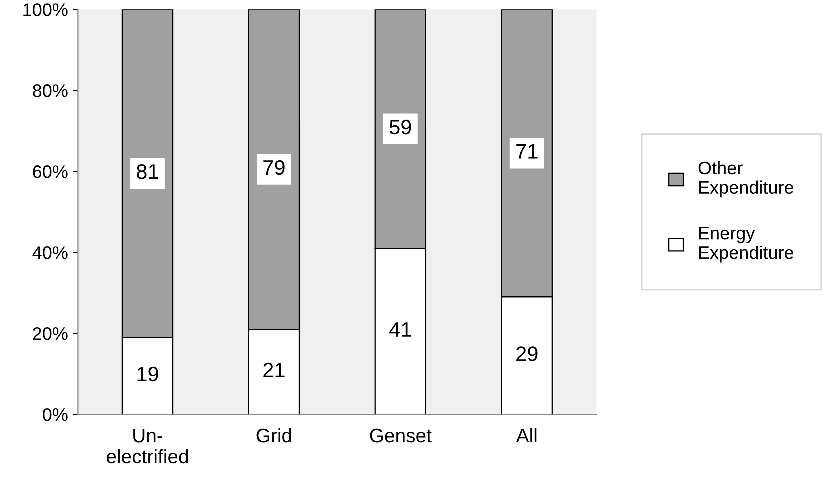 The image size is (823, 482). What do you see at coordinates (401, 329) in the screenshot?
I see `data-label: 41` at bounding box center [401, 329].